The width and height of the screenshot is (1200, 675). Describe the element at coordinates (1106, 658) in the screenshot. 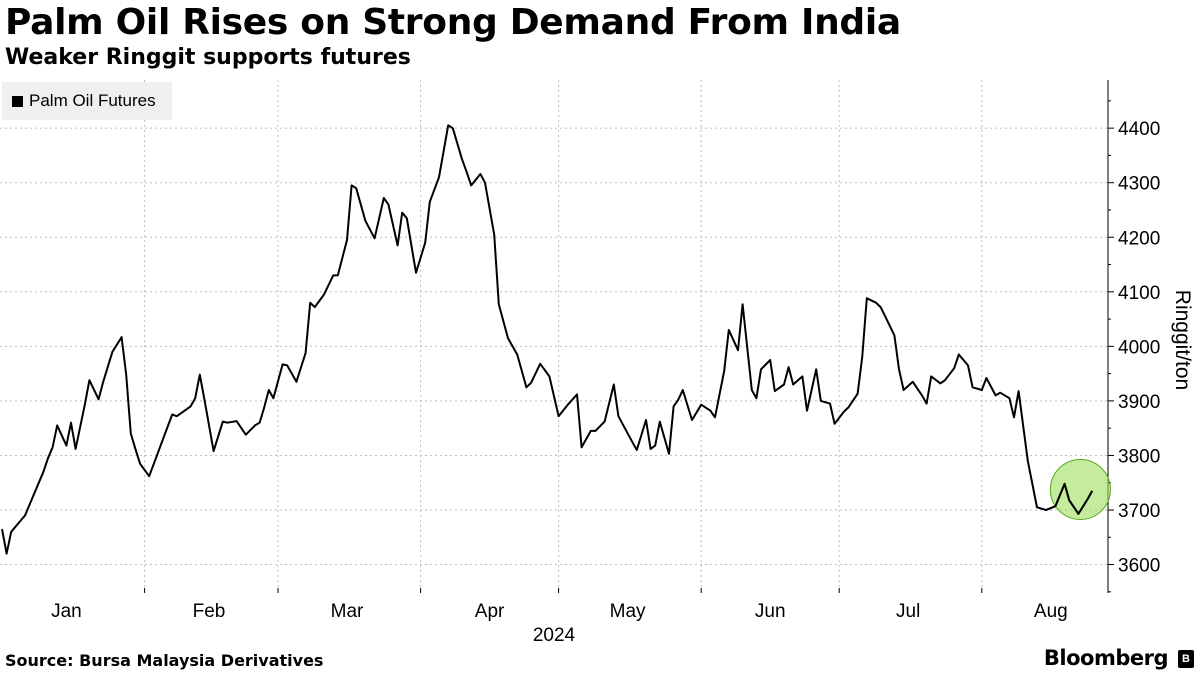

I see `bloomberg-logo: Bloomberg` at that location.